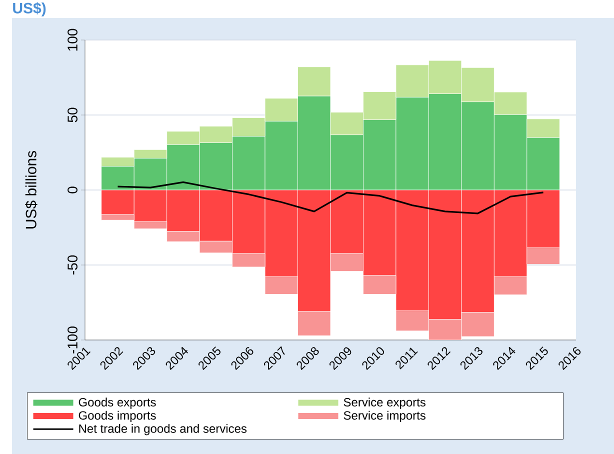 The image size is (614, 454). Describe the element at coordinates (330, 197) in the screenshot. I see `line-series` at that location.